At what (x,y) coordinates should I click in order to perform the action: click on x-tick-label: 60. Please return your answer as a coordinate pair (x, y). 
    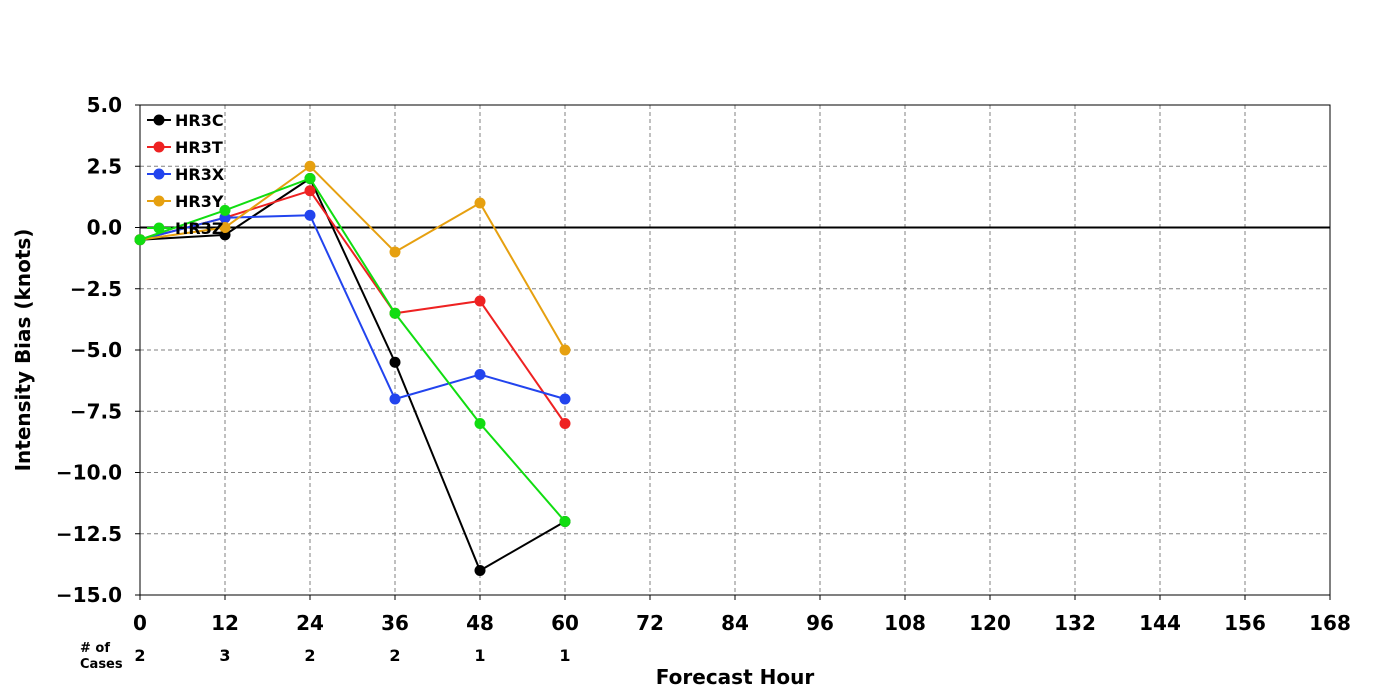
    Looking at the image, I should click on (565, 623).